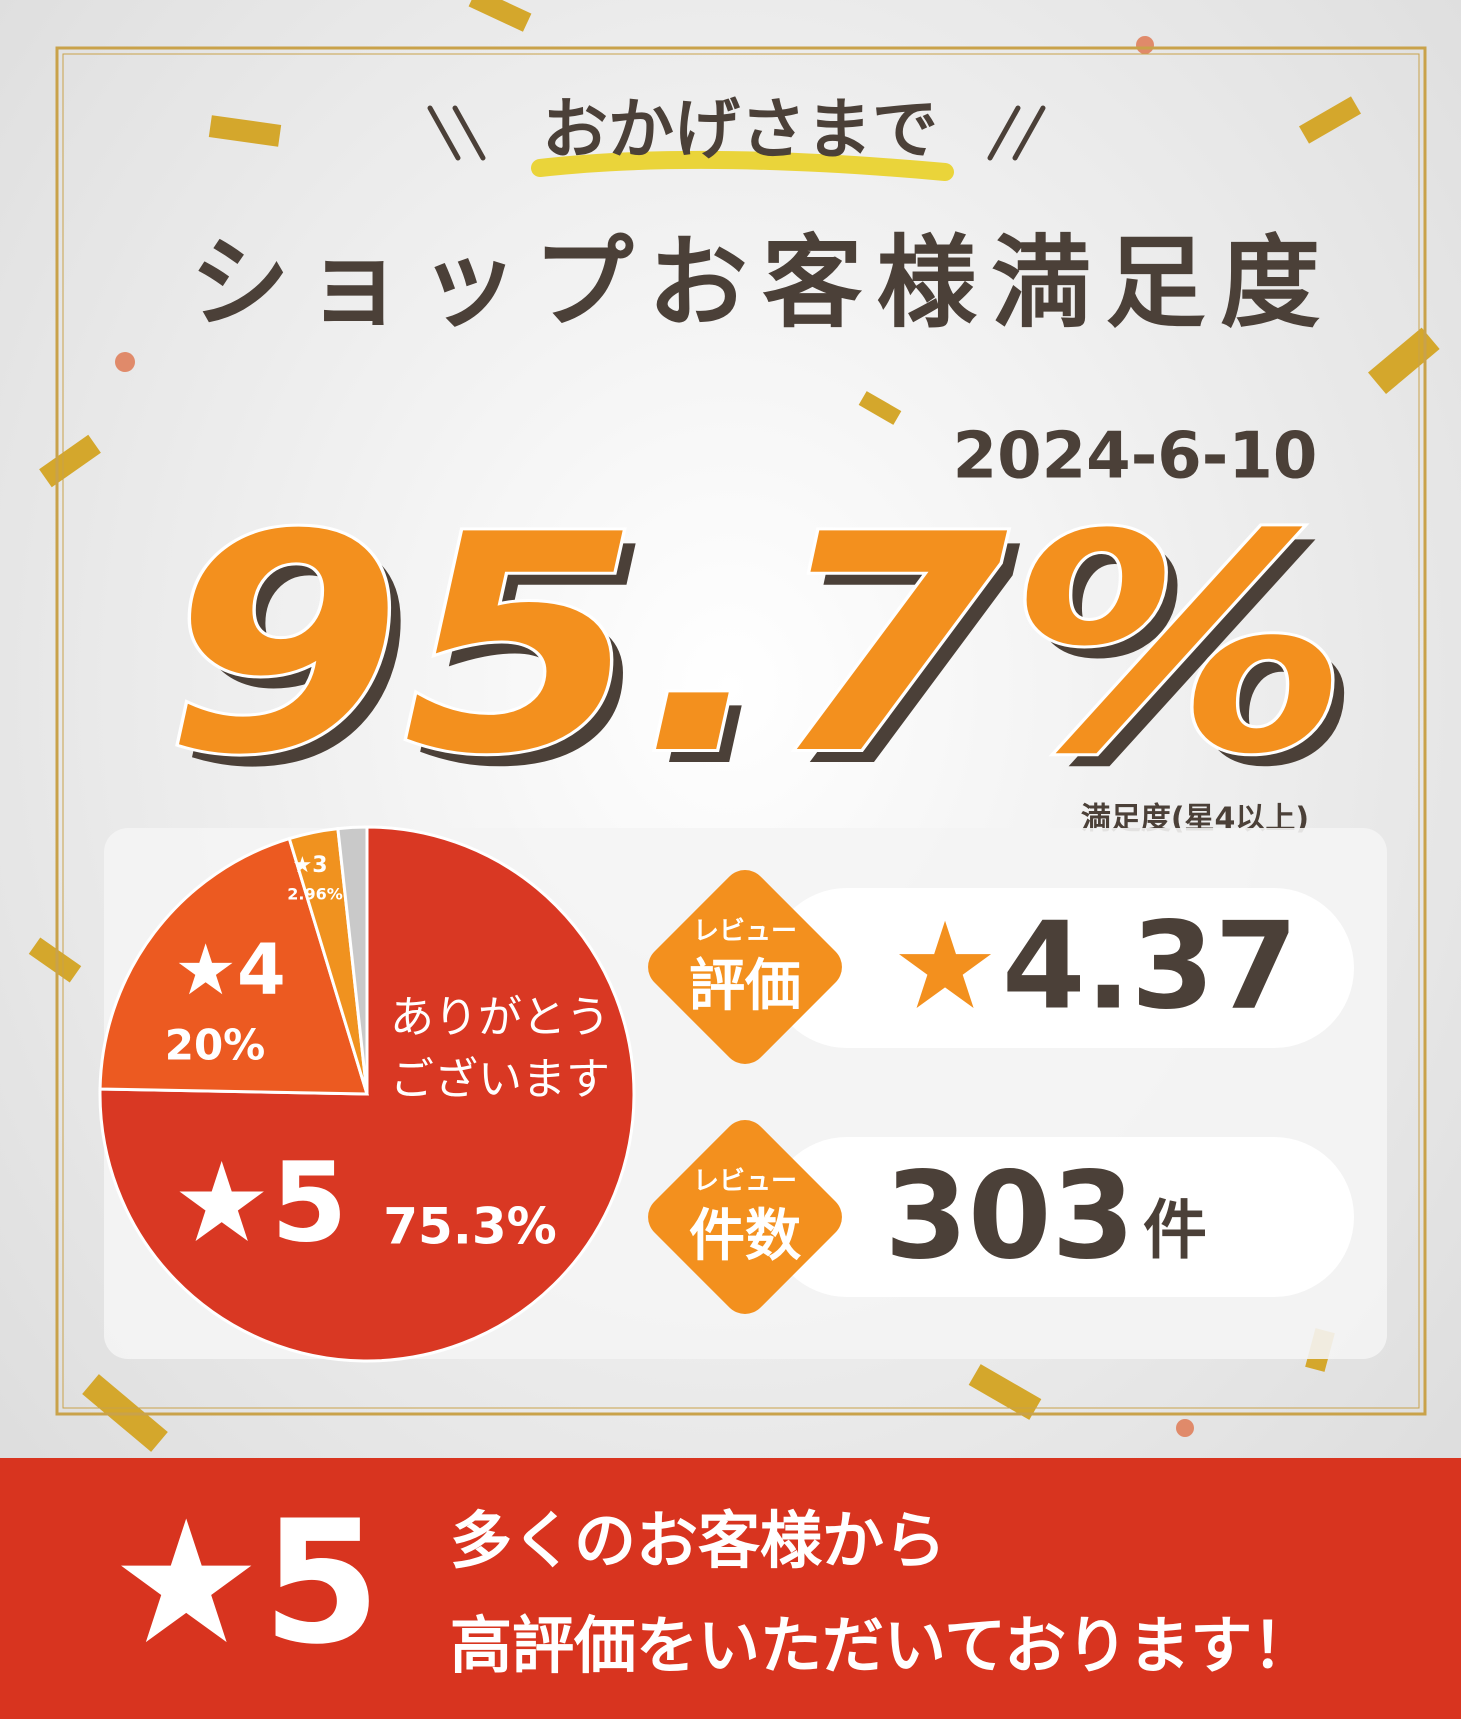 The height and width of the screenshot is (1719, 1461). I want to click on pie-center-text: ありがとう, so click(500, 1017).